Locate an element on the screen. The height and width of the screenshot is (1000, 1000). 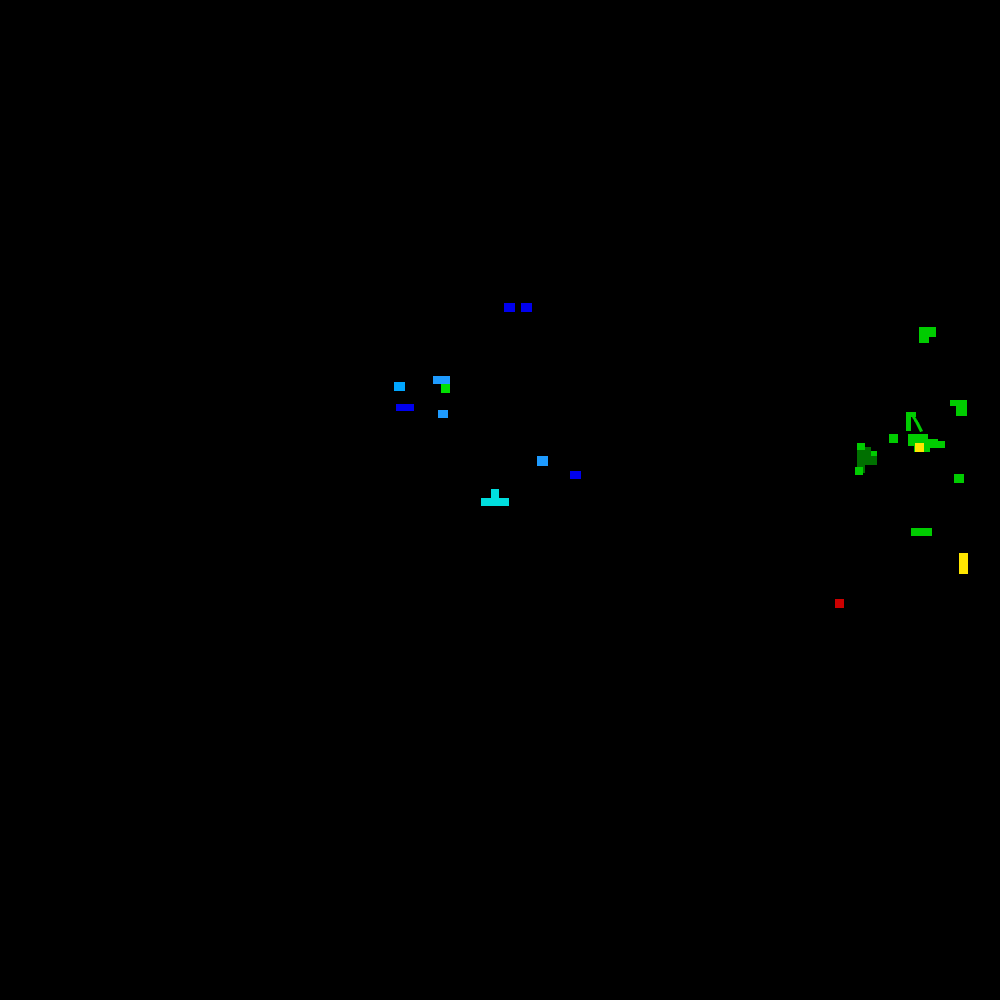
region-green-blob-dark-left is located at coordinates (867, 459).